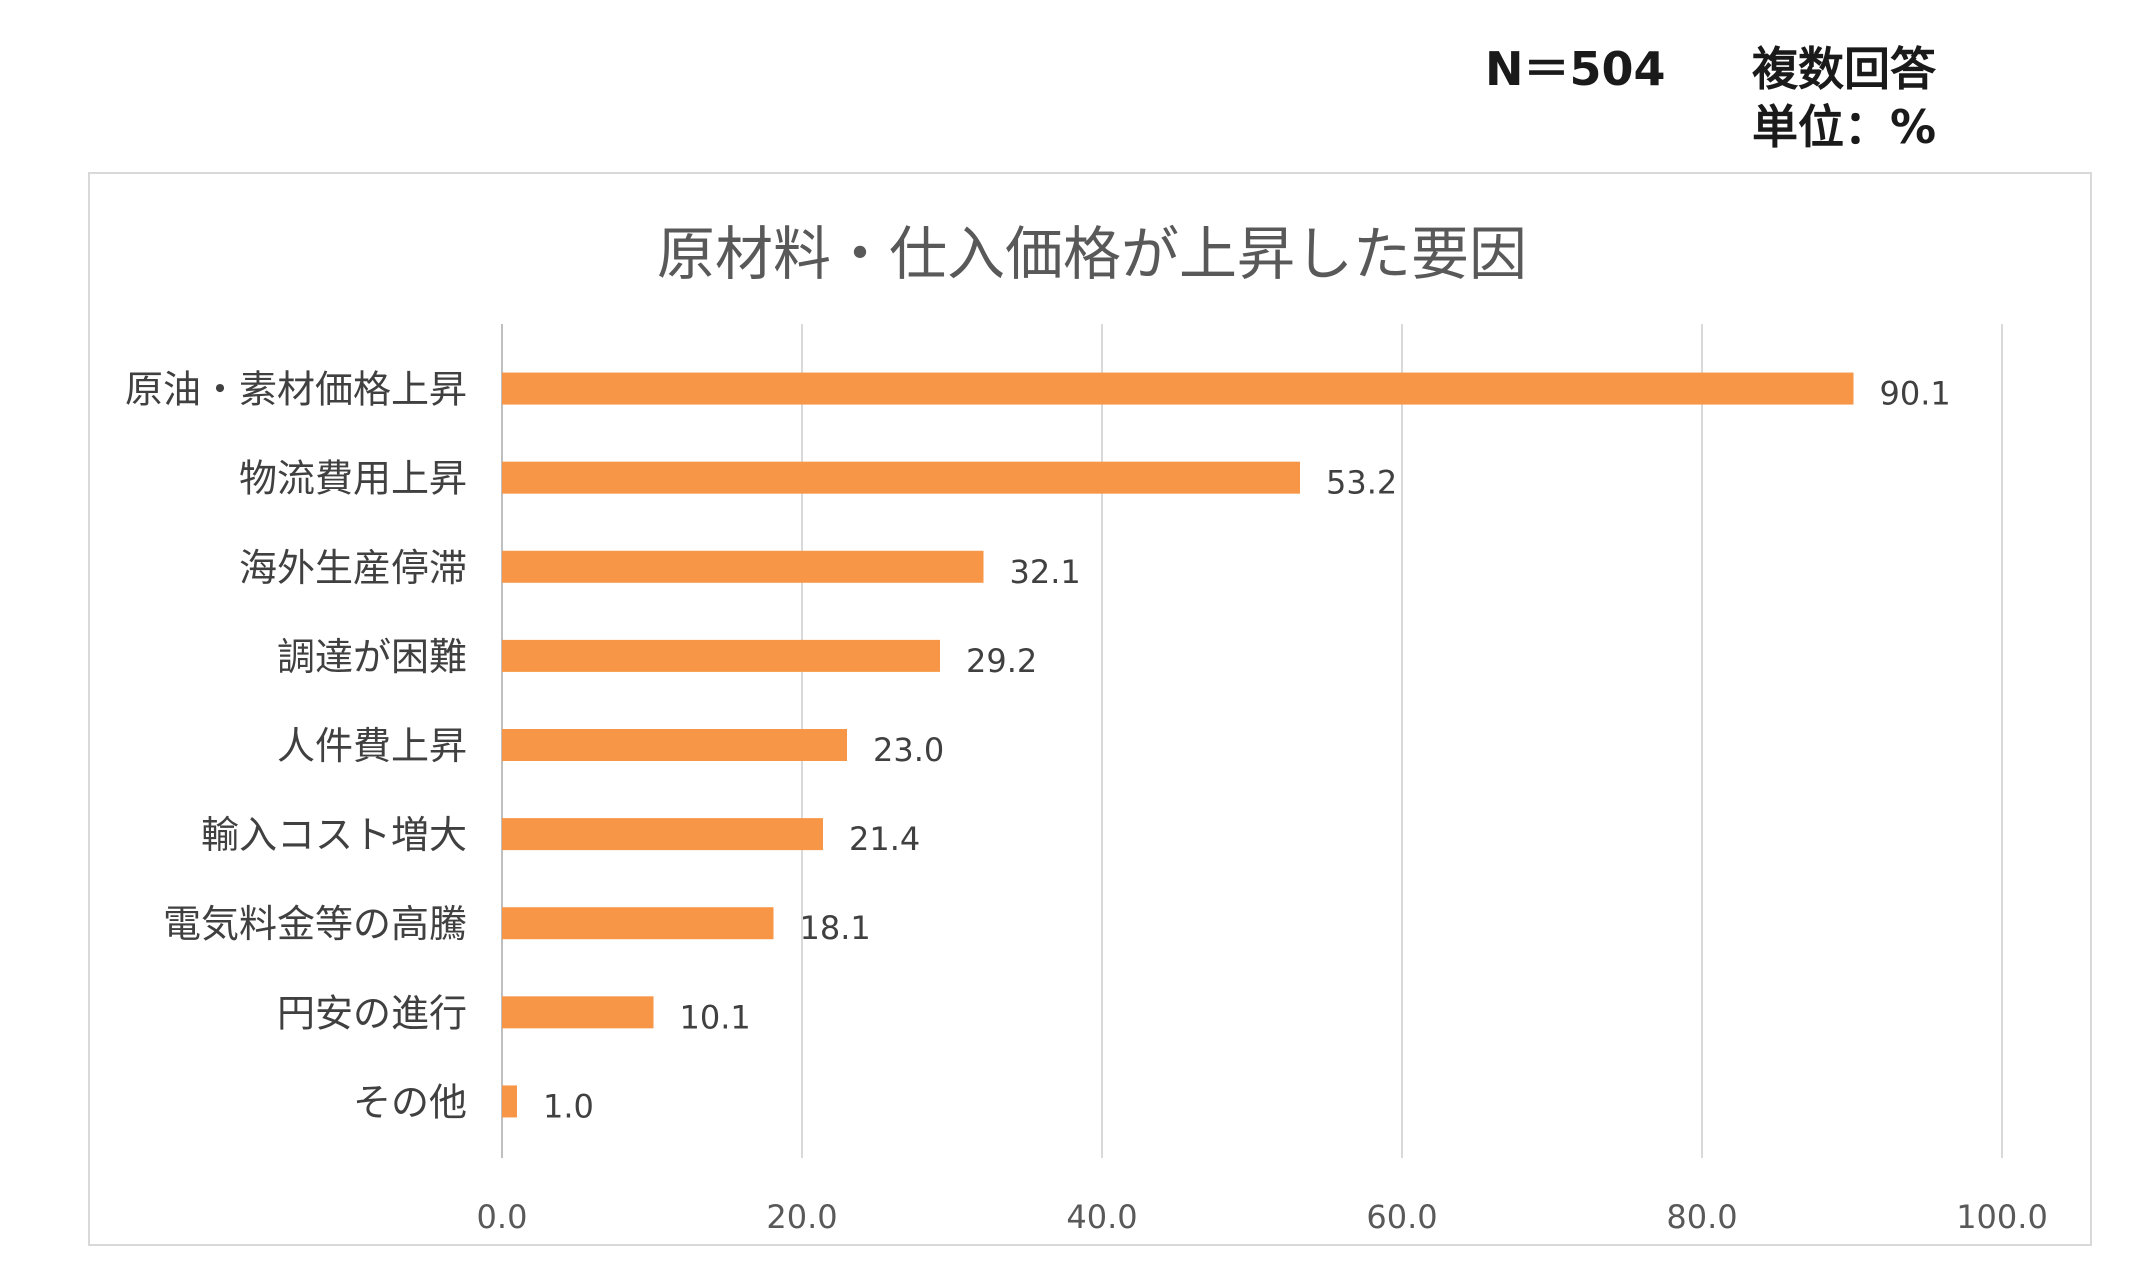 The image size is (2131, 1281). I want to click on x-tick-label: 100.0, so click(2002, 1217).